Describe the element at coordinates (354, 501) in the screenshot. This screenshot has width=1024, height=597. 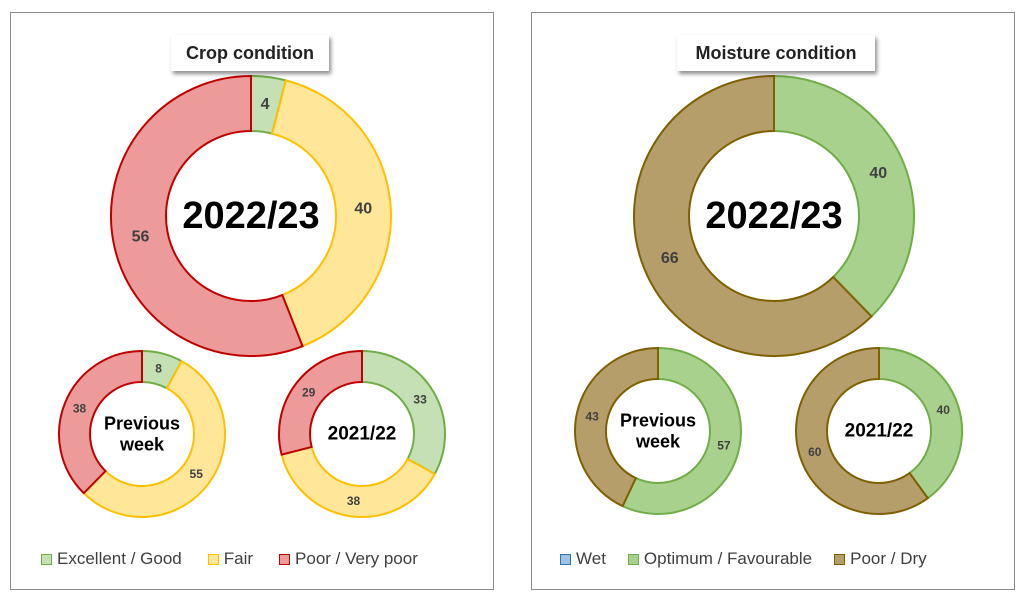
I see `crop-condition-2021-22-label-fair: 38` at that location.